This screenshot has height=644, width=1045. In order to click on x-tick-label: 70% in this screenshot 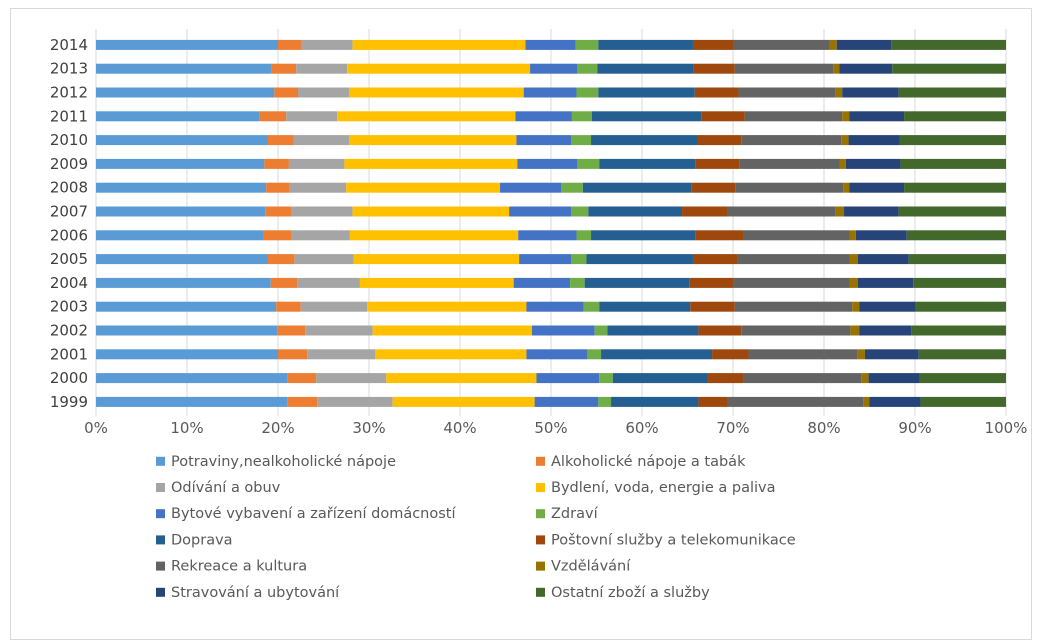, I will do `click(732, 428)`.